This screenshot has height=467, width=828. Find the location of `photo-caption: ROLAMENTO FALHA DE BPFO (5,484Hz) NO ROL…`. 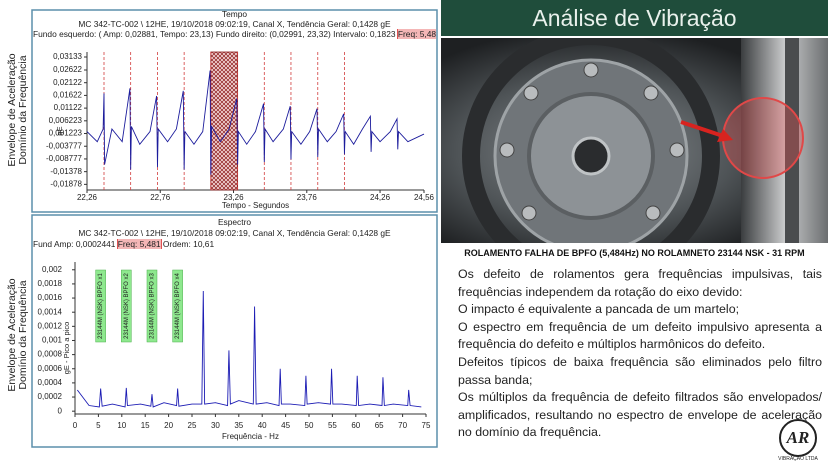

photo-caption: ROLAMENTO FALHA DE BPFO (5,484Hz) NO ROL… is located at coordinates (634, 253).